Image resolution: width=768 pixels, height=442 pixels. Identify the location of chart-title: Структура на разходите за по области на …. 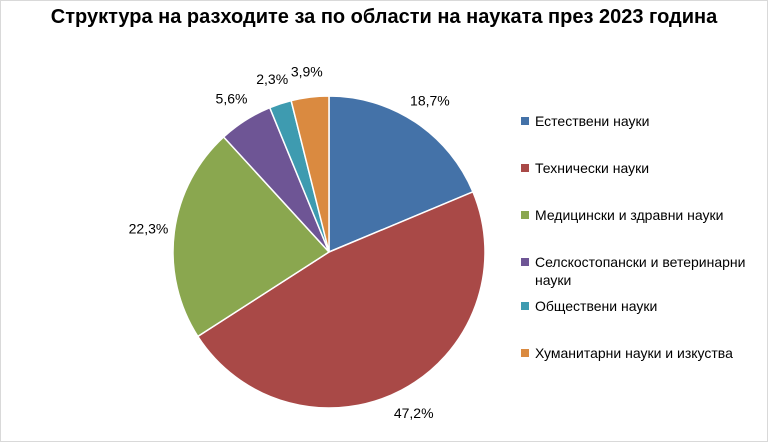
(384, 17).